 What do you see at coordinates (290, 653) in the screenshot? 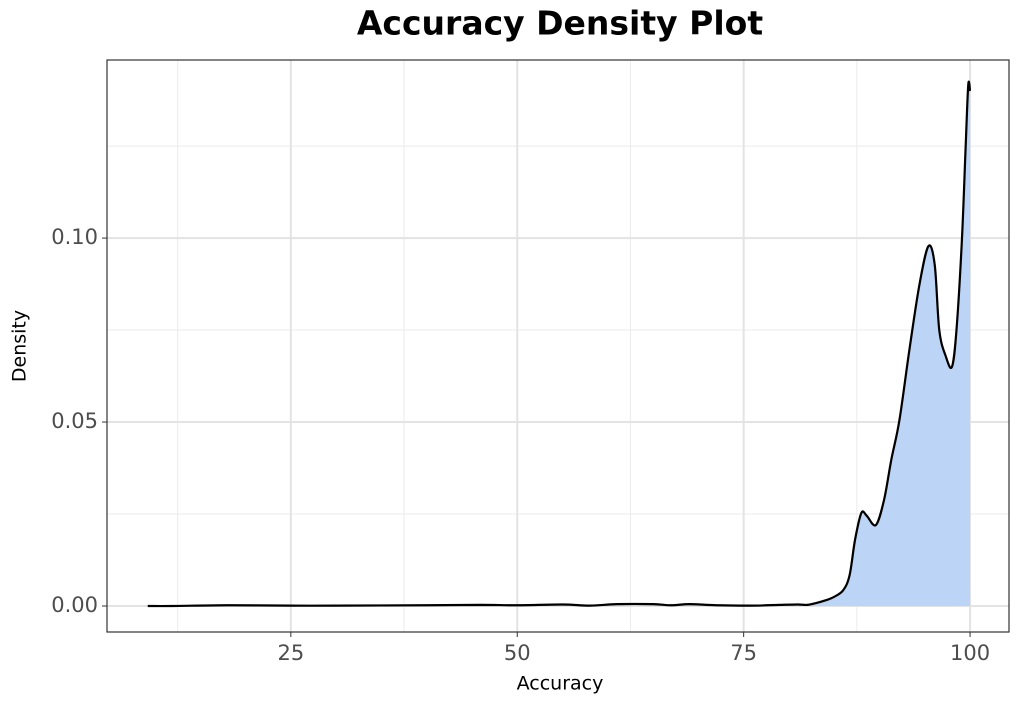
I see `x-tick-label: 25` at bounding box center [290, 653].